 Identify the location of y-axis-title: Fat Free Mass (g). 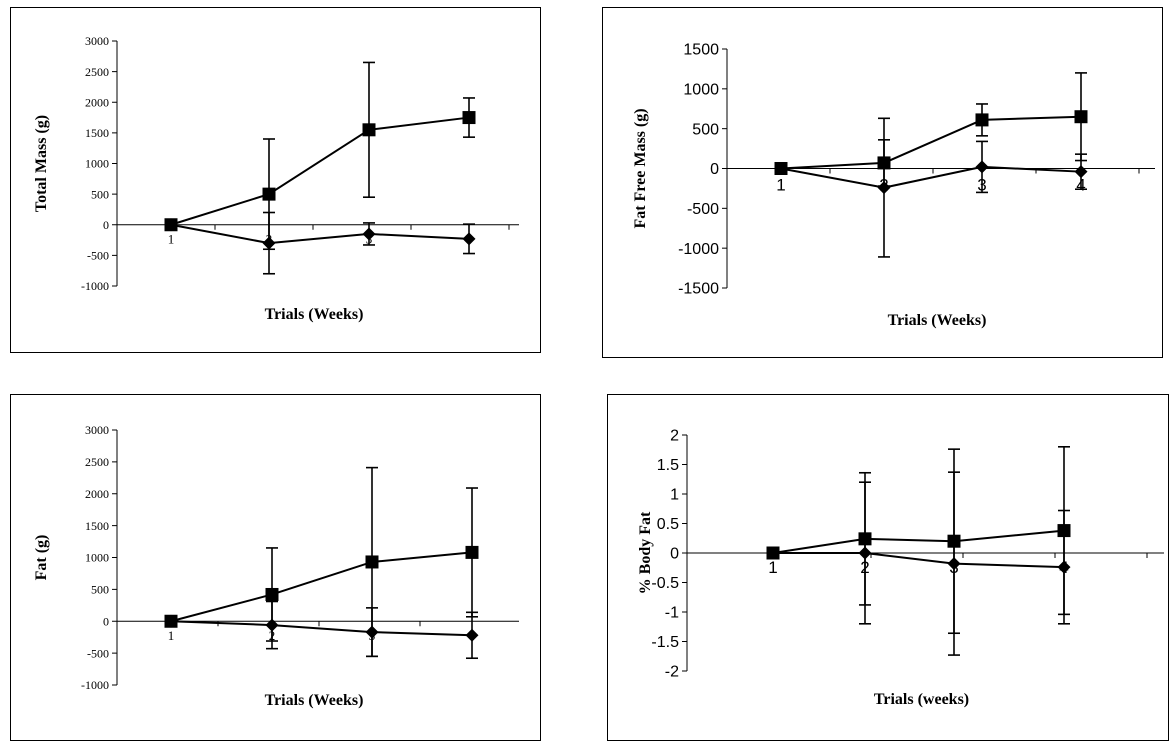
(640, 168).